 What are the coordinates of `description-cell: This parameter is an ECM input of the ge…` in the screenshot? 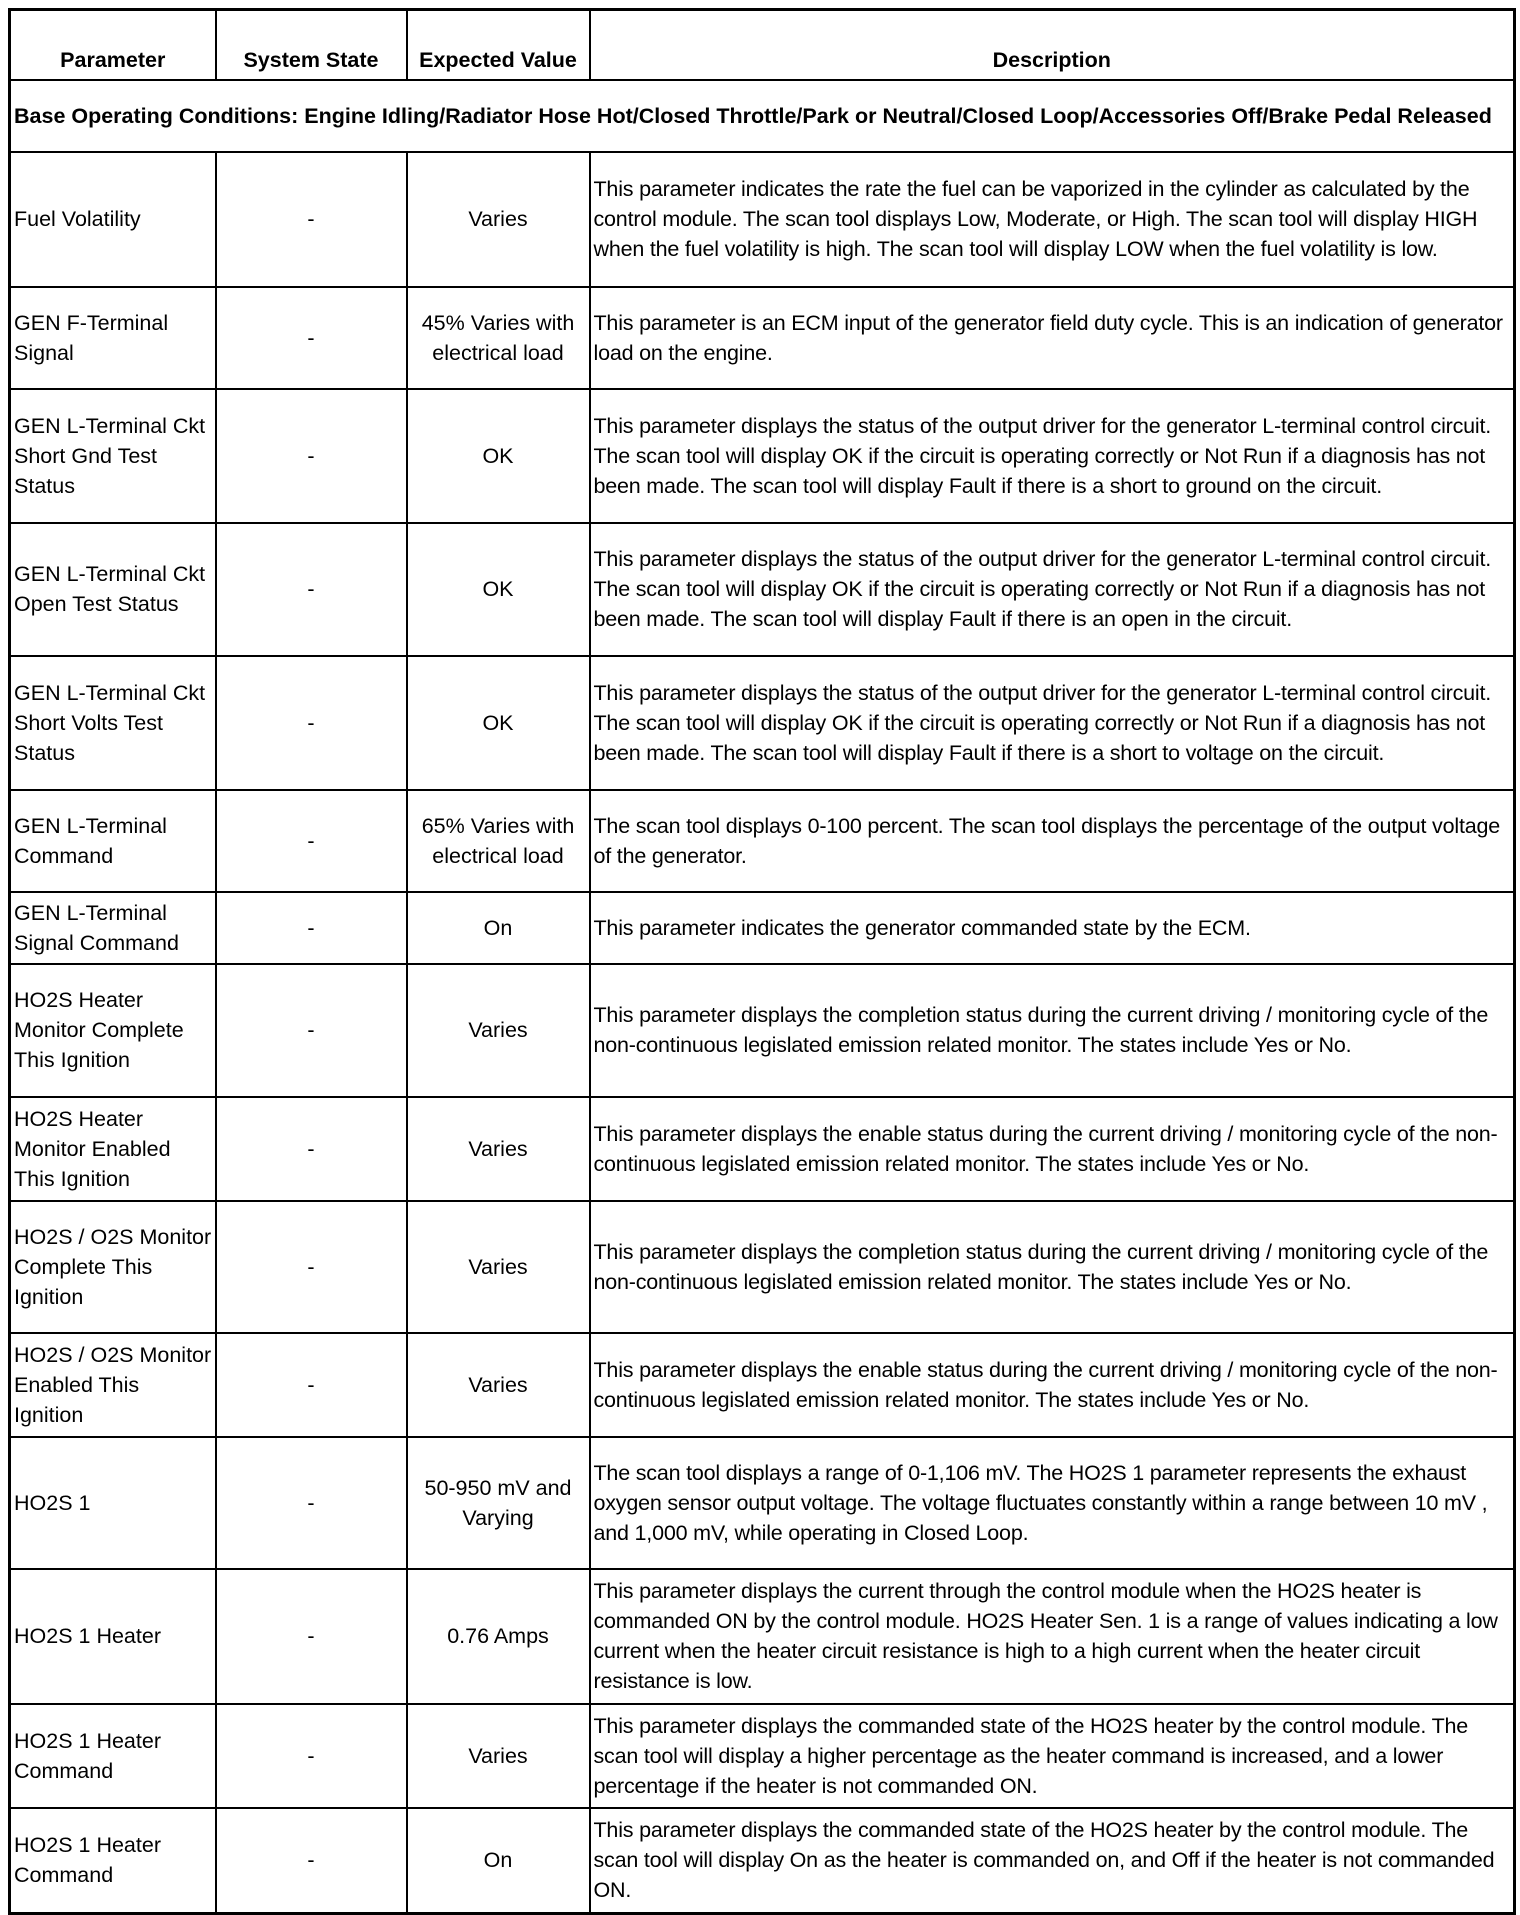 It's located at (1052, 337).